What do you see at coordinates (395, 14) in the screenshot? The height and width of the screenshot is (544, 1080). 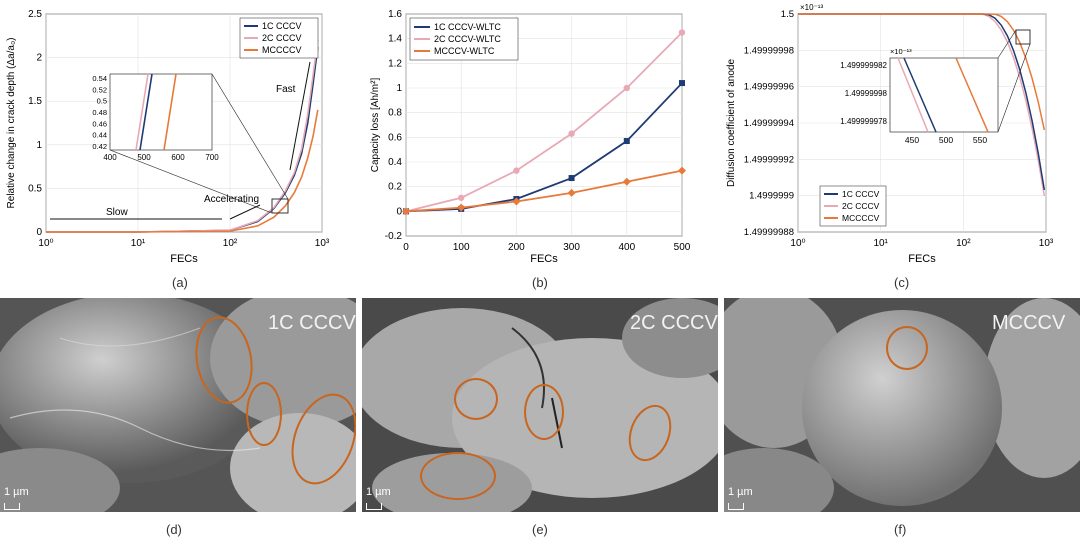 I see `y-tick-label: 1.6` at bounding box center [395, 14].